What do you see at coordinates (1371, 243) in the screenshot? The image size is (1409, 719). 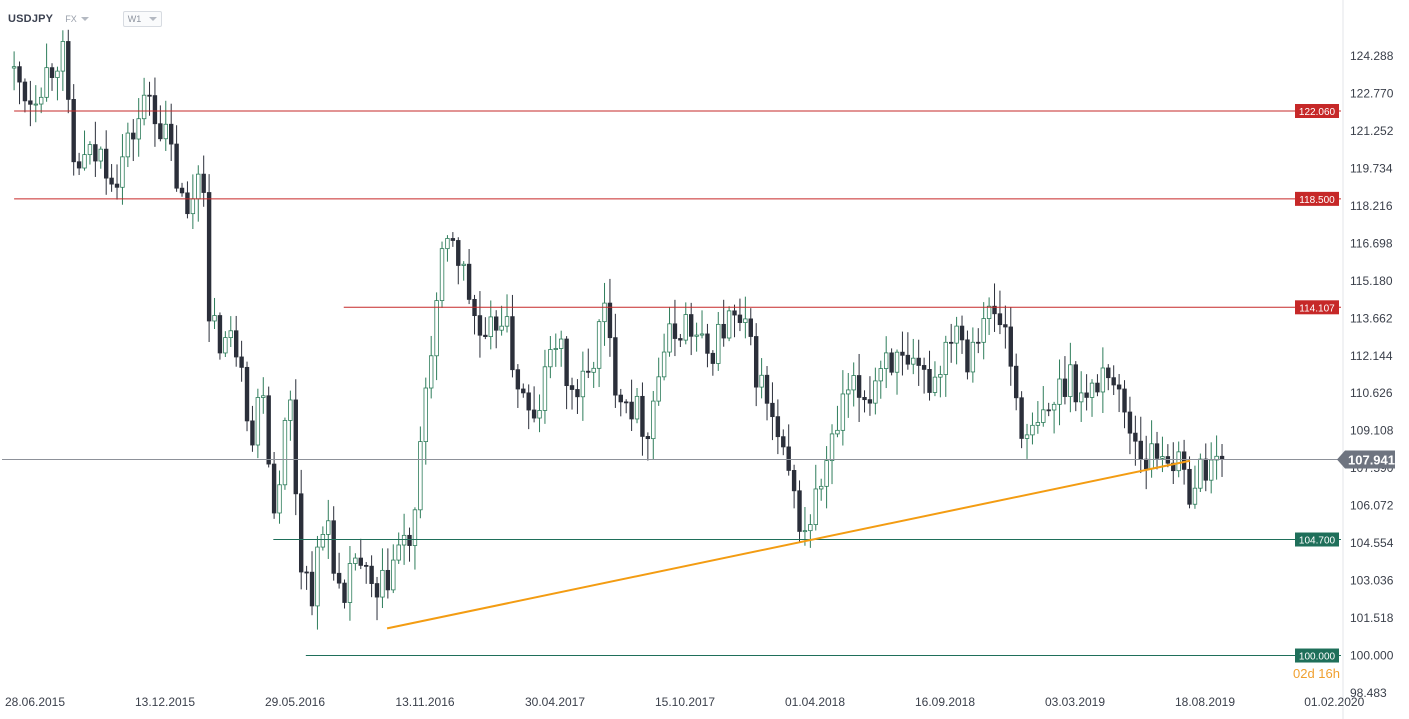 I see `y-tick-label: 116.698` at bounding box center [1371, 243].